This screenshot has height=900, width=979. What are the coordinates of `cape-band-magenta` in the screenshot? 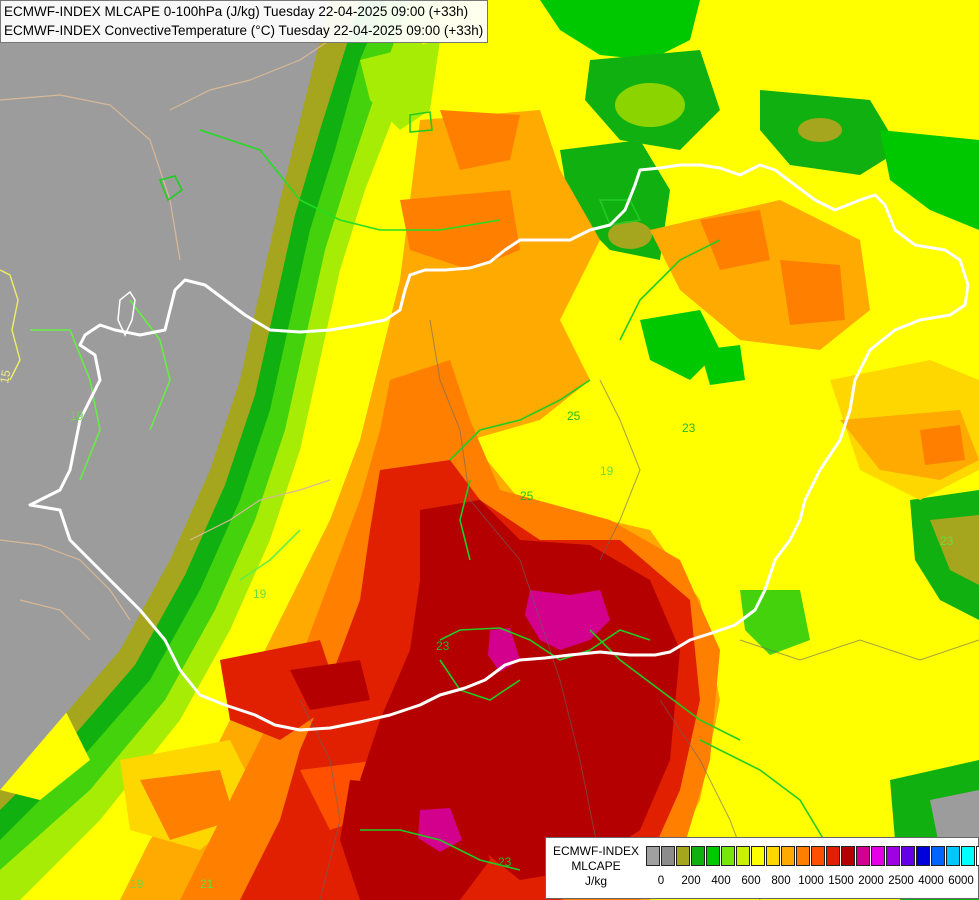 It's located at (567, 620).